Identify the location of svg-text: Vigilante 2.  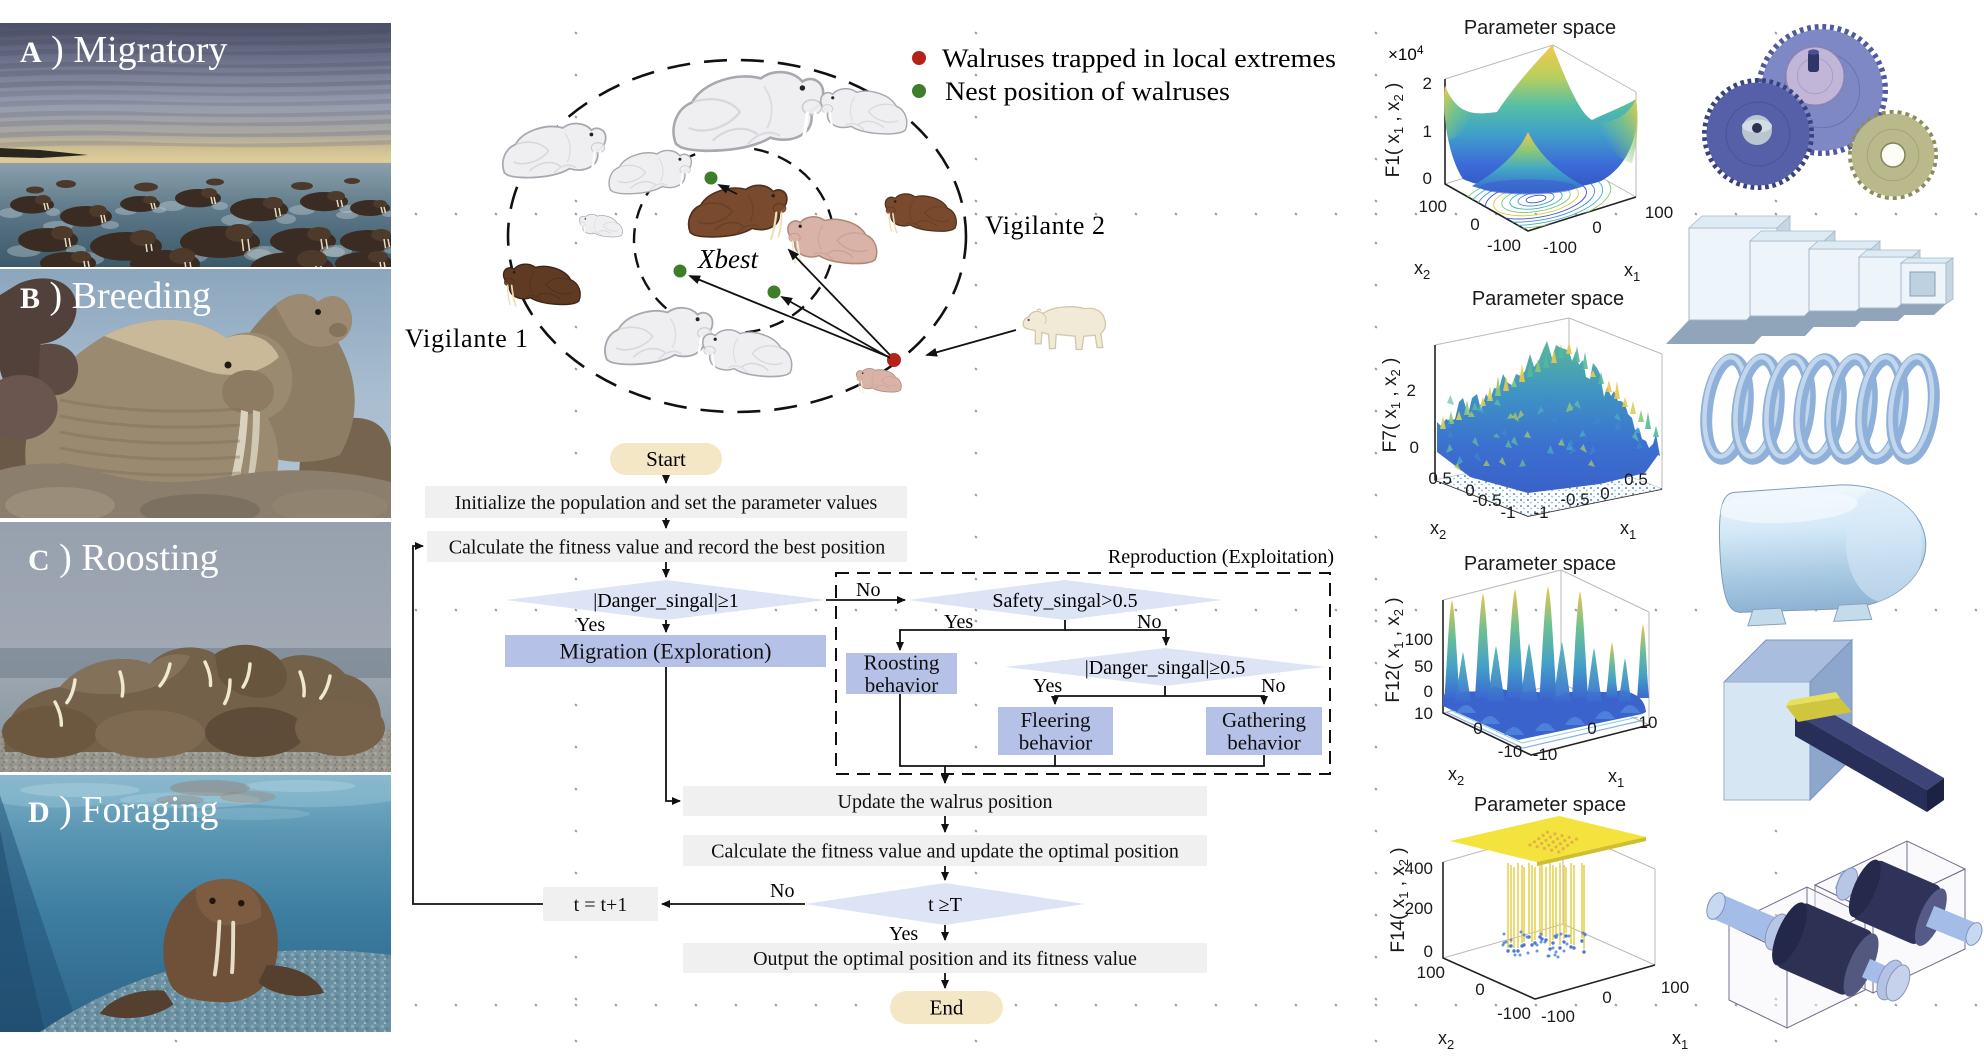
(1045, 225).